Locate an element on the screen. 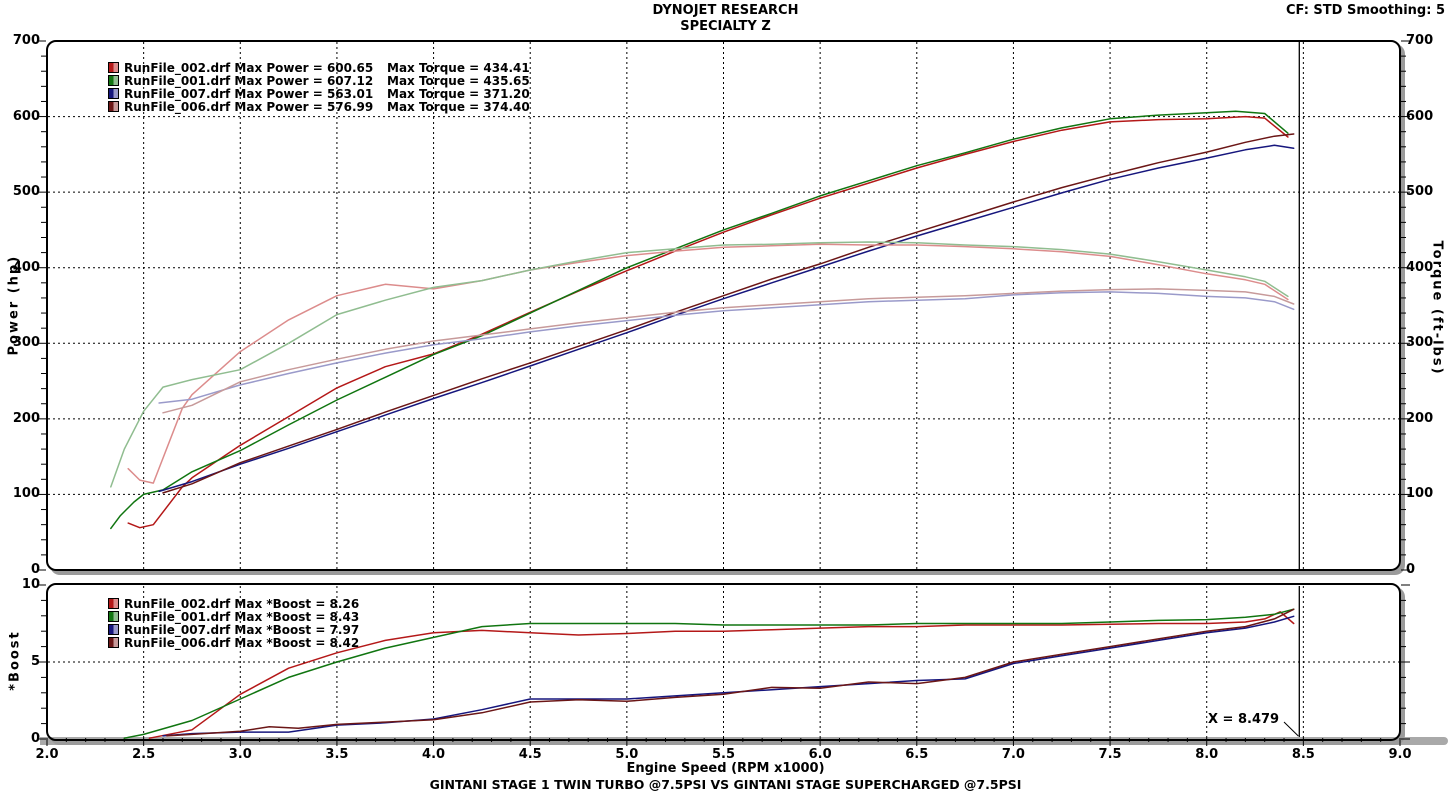 This screenshot has width=1451, height=793. power-tick-label: 400 is located at coordinates (26, 267).